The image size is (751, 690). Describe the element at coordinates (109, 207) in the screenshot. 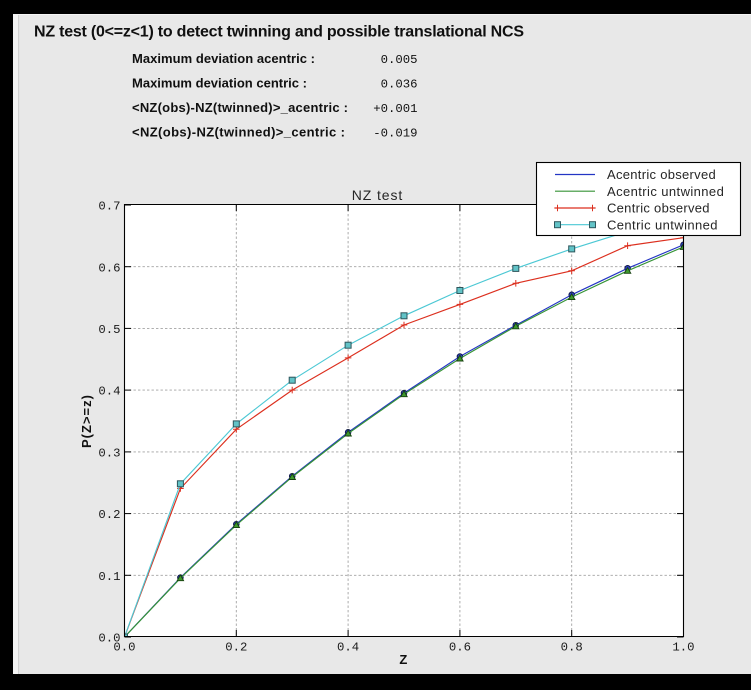

I see `svg-text: 0.7` at that location.